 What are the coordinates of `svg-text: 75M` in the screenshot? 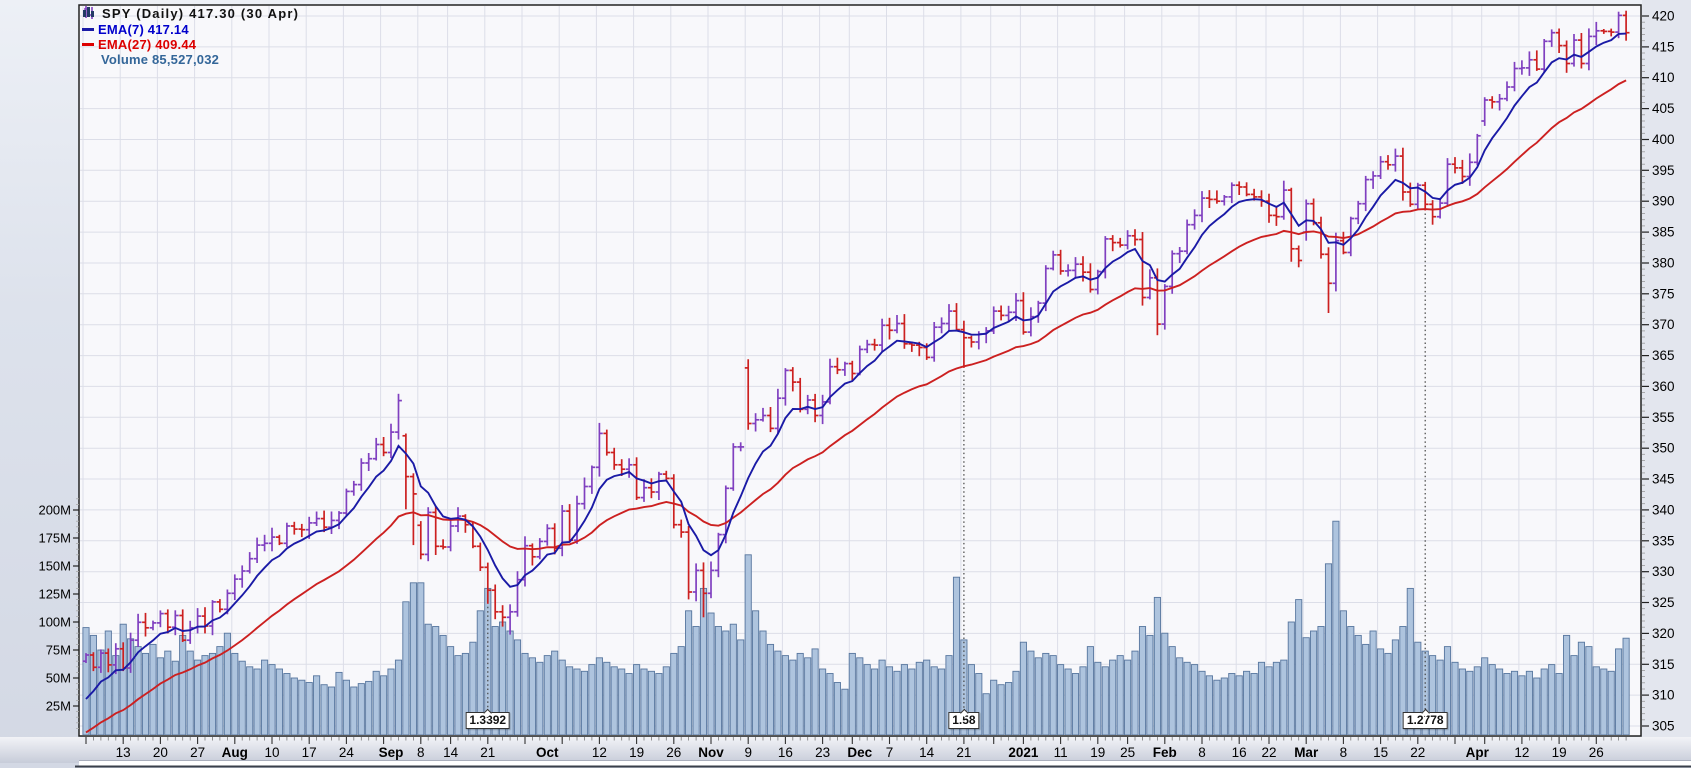 It's located at (58, 650).